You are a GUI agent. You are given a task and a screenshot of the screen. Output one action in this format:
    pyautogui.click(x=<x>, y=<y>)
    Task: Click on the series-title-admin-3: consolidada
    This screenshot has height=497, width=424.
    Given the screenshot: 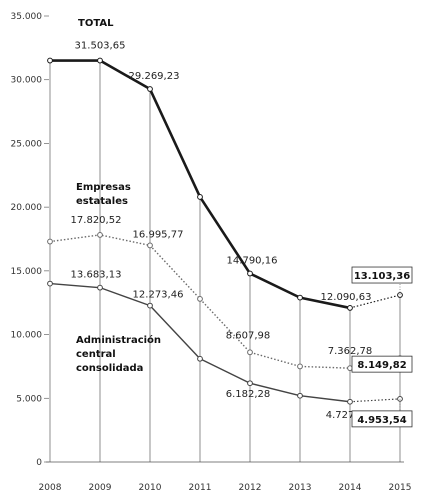 What is the action you would take?
    pyautogui.click(x=109, y=368)
    